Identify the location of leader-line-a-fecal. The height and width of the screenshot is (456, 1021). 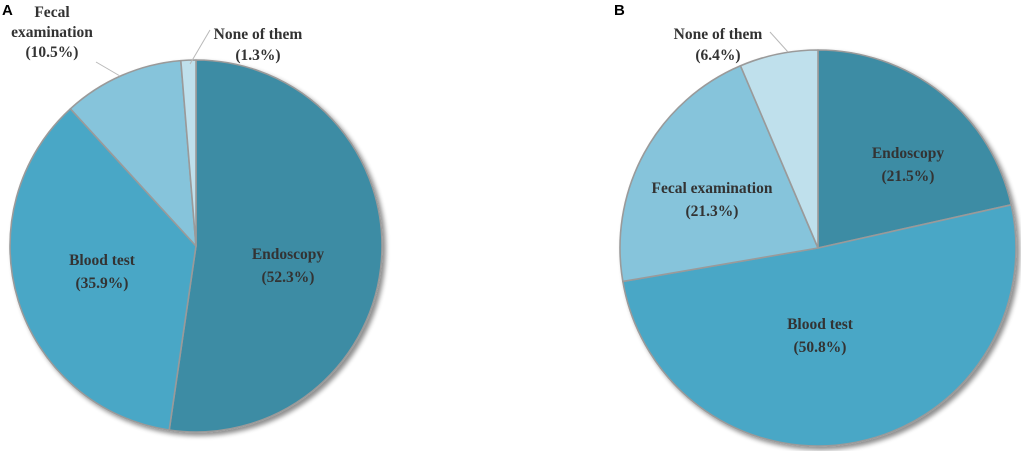
(108, 69).